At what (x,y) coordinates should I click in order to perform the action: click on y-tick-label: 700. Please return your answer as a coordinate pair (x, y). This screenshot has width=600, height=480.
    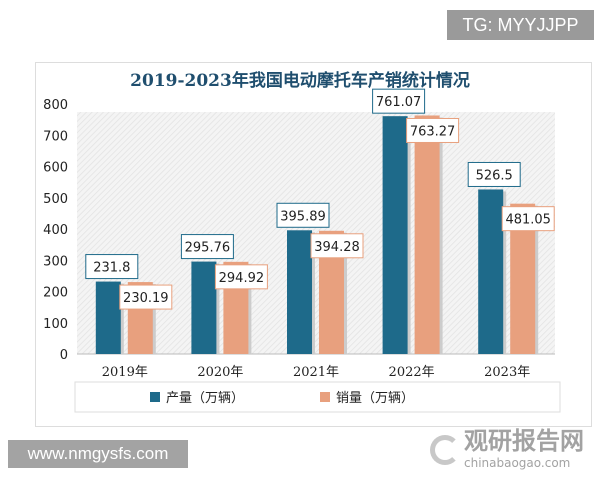
    Looking at the image, I should click on (55, 136).